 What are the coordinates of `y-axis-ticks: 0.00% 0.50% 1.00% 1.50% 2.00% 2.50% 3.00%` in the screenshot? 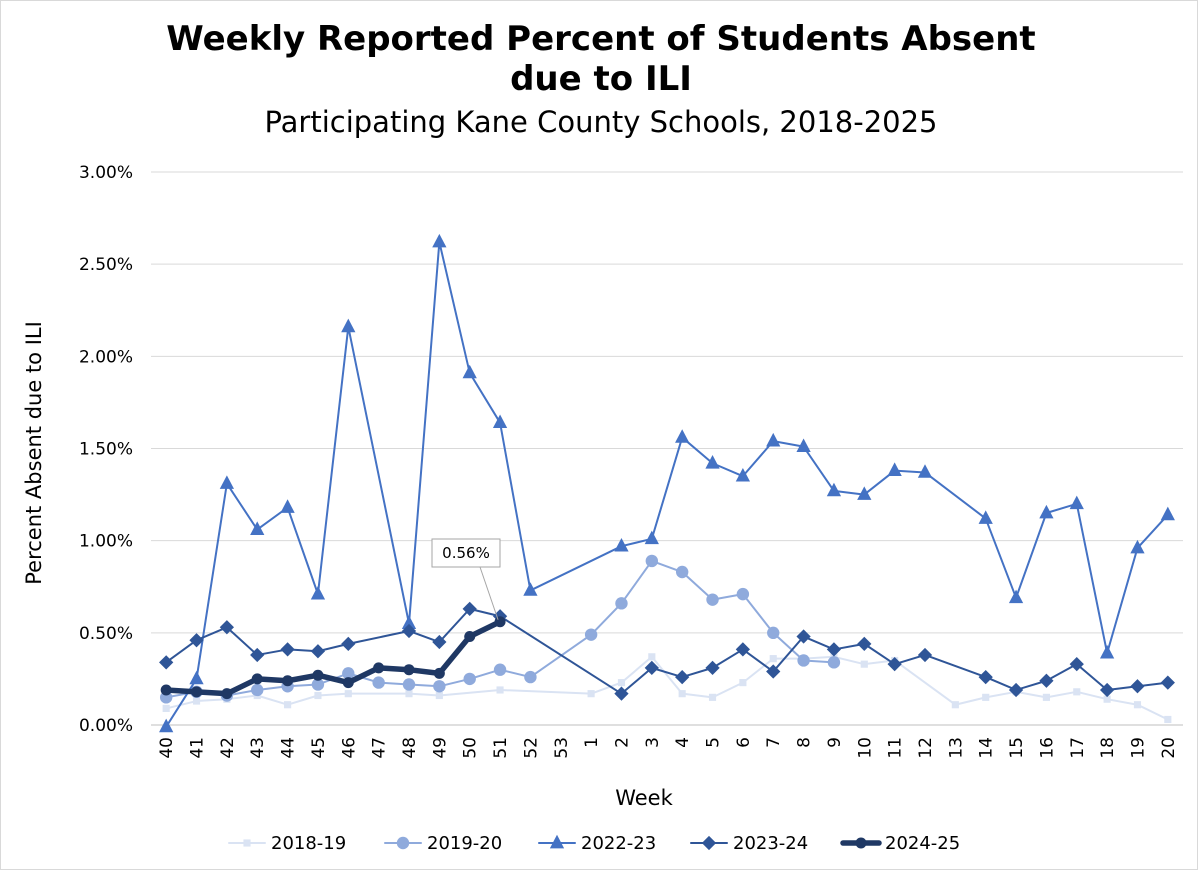 It's located at (106, 449).